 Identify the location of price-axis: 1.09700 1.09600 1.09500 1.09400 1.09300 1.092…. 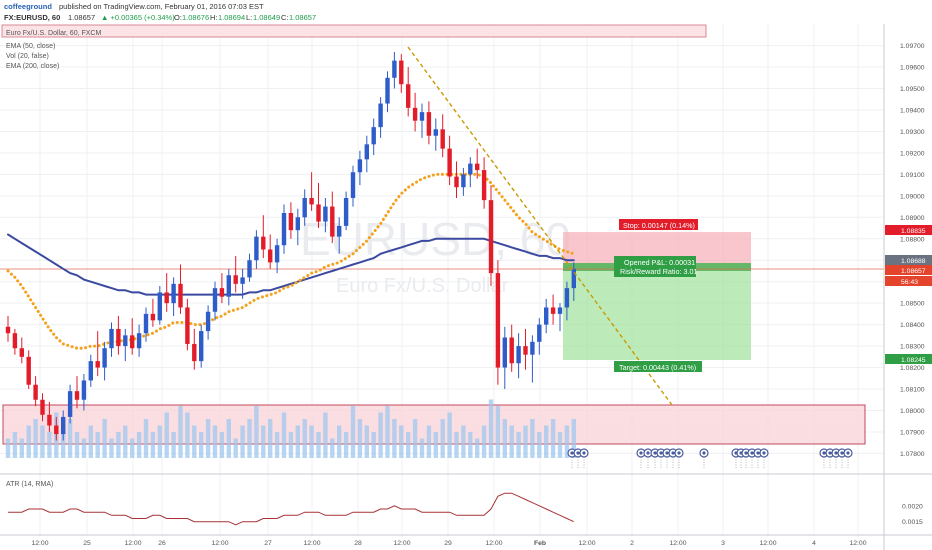
(912, 284).